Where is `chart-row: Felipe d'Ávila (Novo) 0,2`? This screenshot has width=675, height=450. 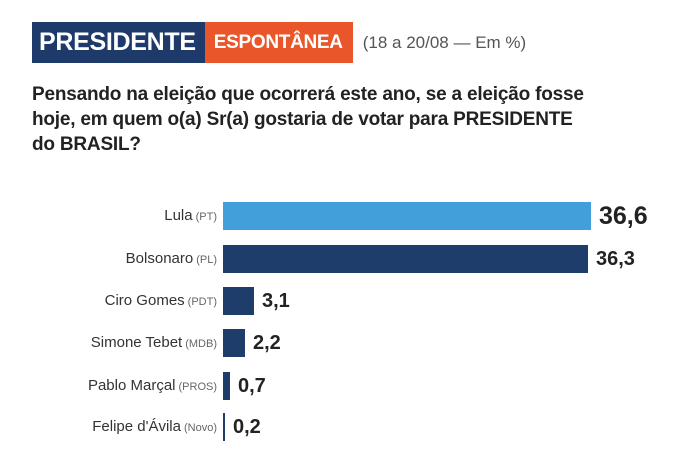
chart-row: Felipe d'Ávila (Novo) 0,2 is located at coordinates (337, 427).